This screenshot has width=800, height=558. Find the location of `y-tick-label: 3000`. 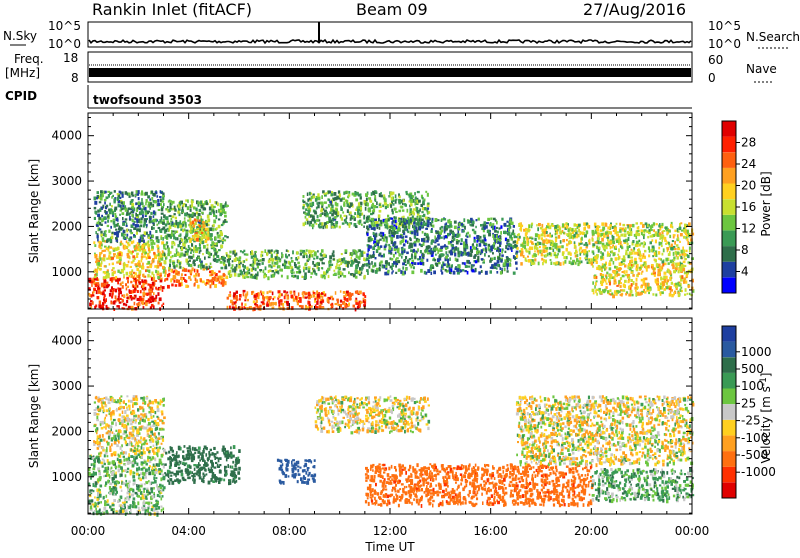

y-tick-label: 3000 is located at coordinates (66, 181).